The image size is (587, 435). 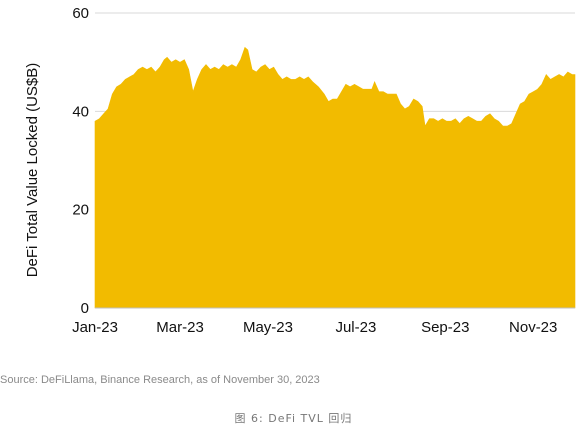 I want to click on y-tick-label: 60, so click(x=80, y=13).